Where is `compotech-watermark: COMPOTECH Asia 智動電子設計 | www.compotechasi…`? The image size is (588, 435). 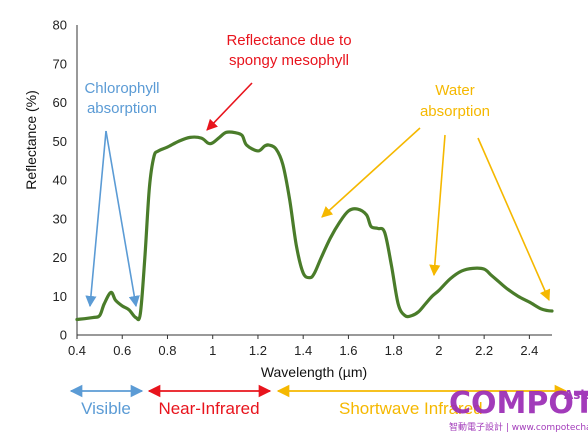
compotech-watermark: COMPOTECH Asia 智動電子設計 | www.compotechasi… is located at coordinates (518, 409).